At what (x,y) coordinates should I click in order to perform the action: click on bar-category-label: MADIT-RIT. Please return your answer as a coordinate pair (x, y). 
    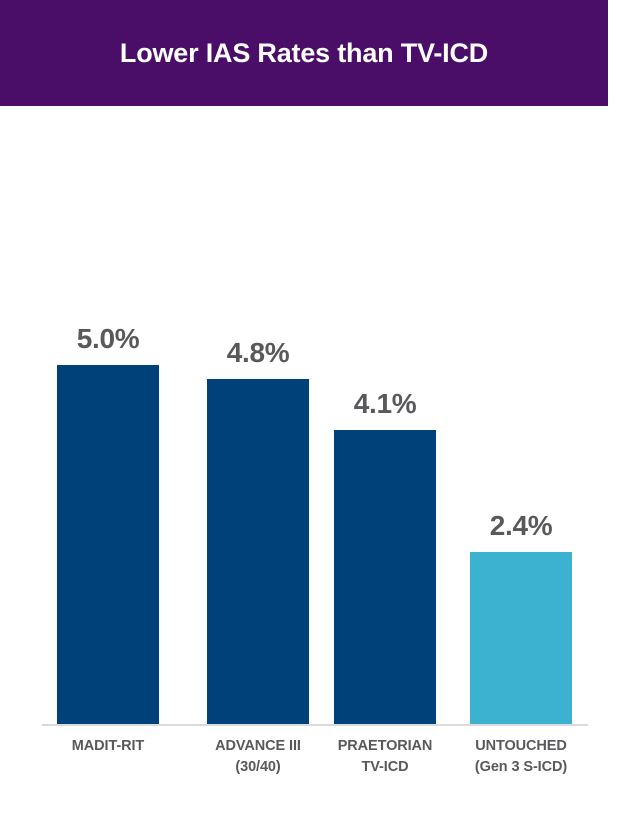
    Looking at the image, I should click on (108, 746).